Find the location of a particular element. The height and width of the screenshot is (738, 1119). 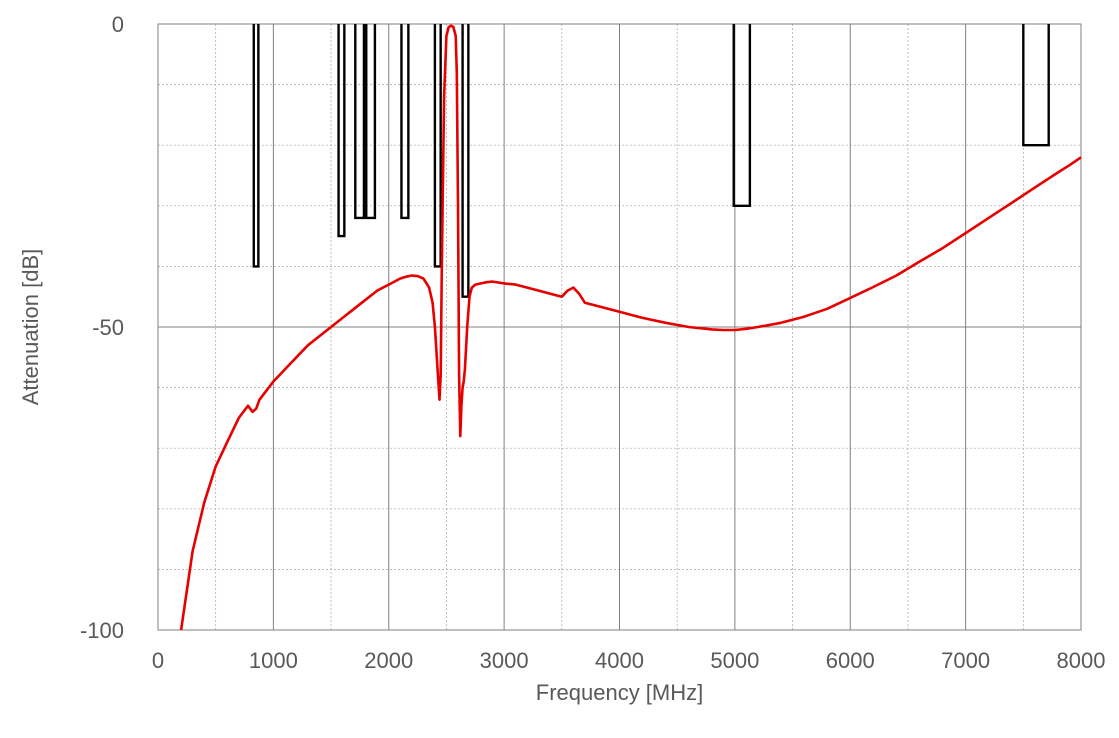

x-tick-label: 3000 is located at coordinates (504, 660).